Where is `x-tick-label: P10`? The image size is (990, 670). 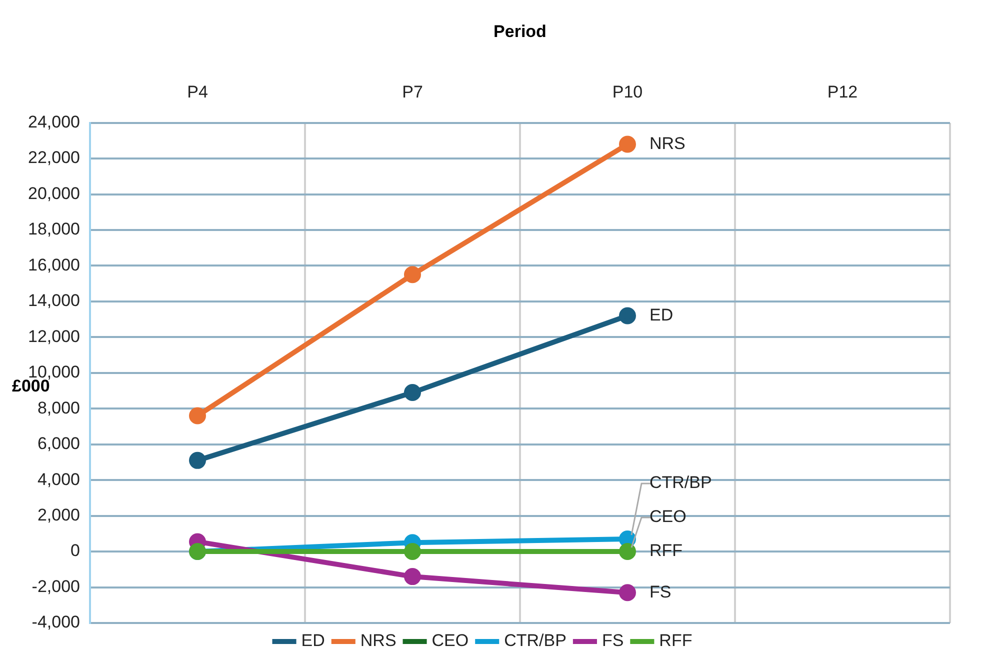 x-tick-label: P10 is located at coordinates (627, 92).